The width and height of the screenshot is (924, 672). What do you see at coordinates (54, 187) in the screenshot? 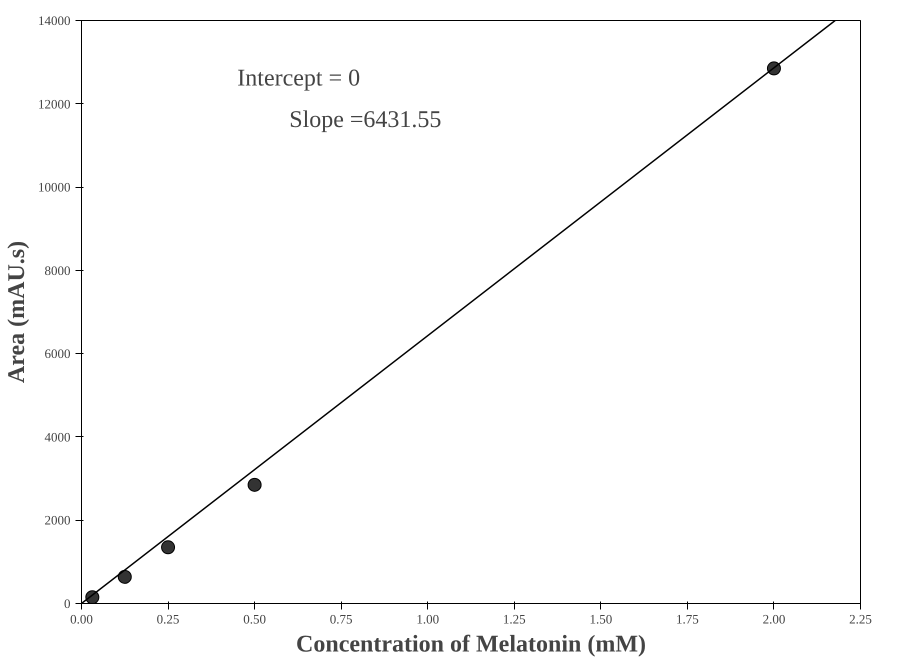
I see `y-tick-label: 10000` at bounding box center [54, 187].